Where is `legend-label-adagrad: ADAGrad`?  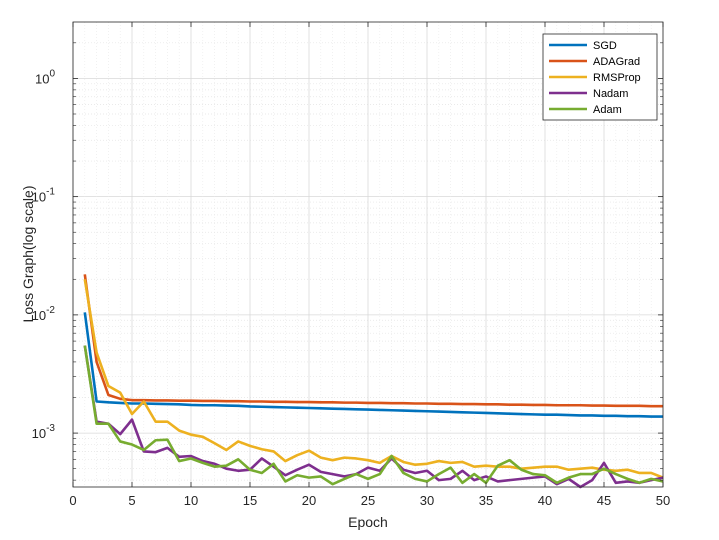
legend-label-adagrad: ADAGrad is located at coordinates (616, 62).